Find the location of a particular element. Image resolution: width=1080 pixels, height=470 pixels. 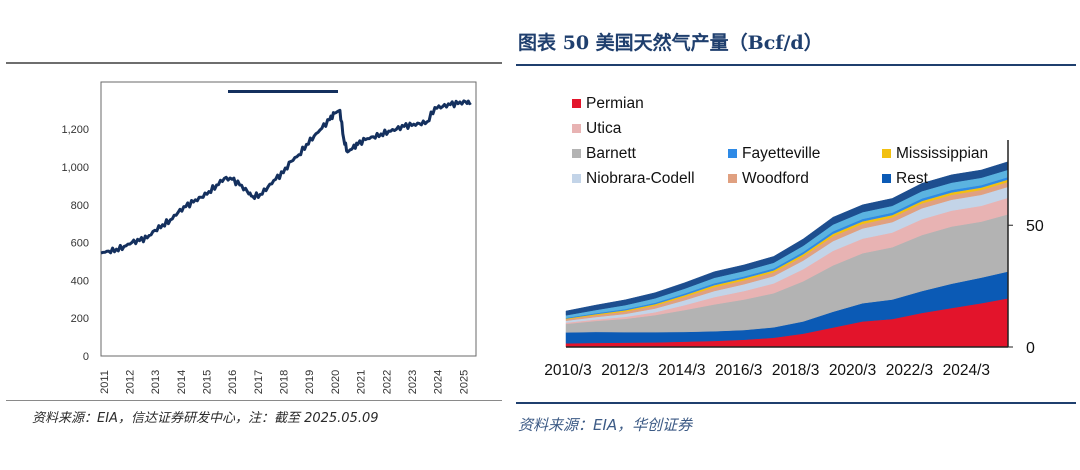

x-tick-label: 2016/3 is located at coordinates (738, 370).